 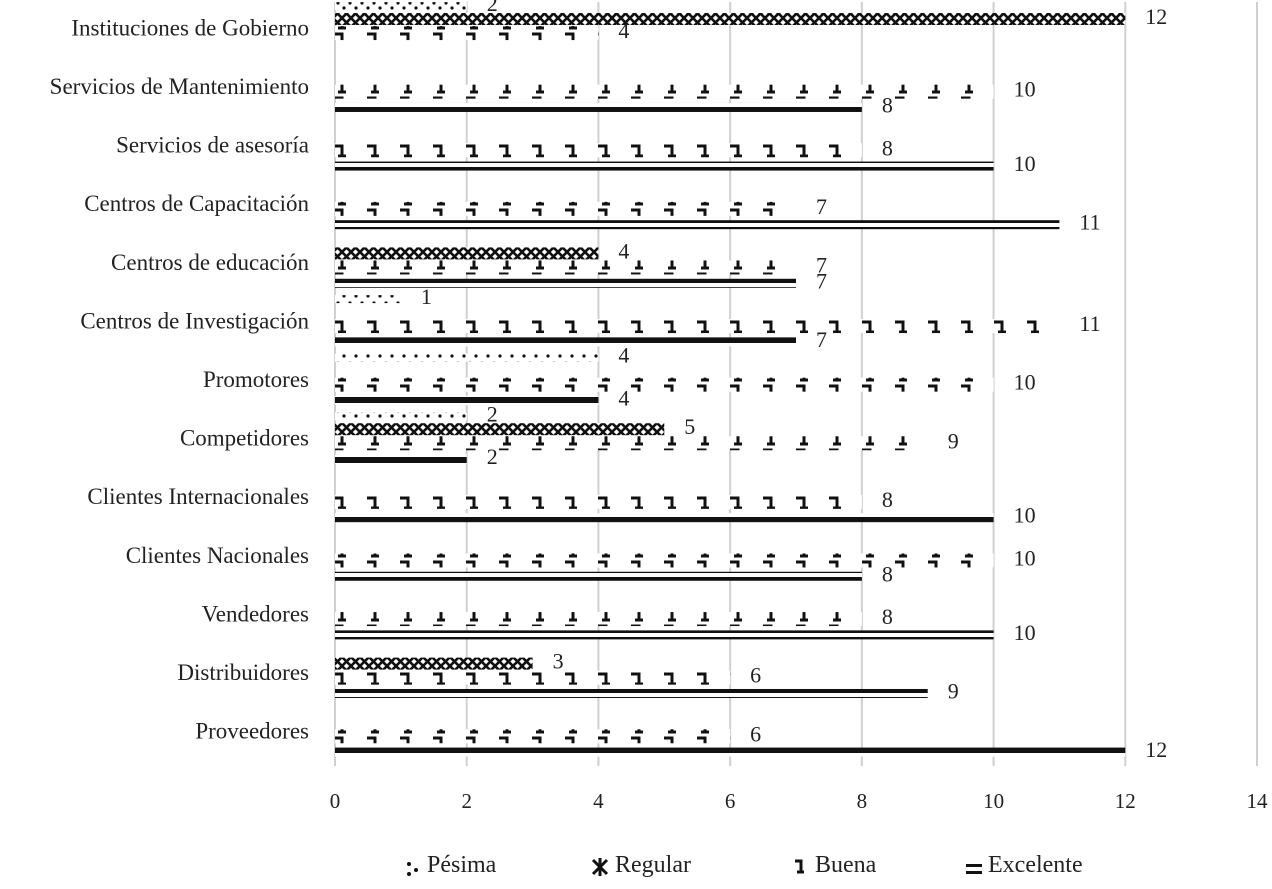 I want to click on legend-label-buena: Buena, so click(x=846, y=865).